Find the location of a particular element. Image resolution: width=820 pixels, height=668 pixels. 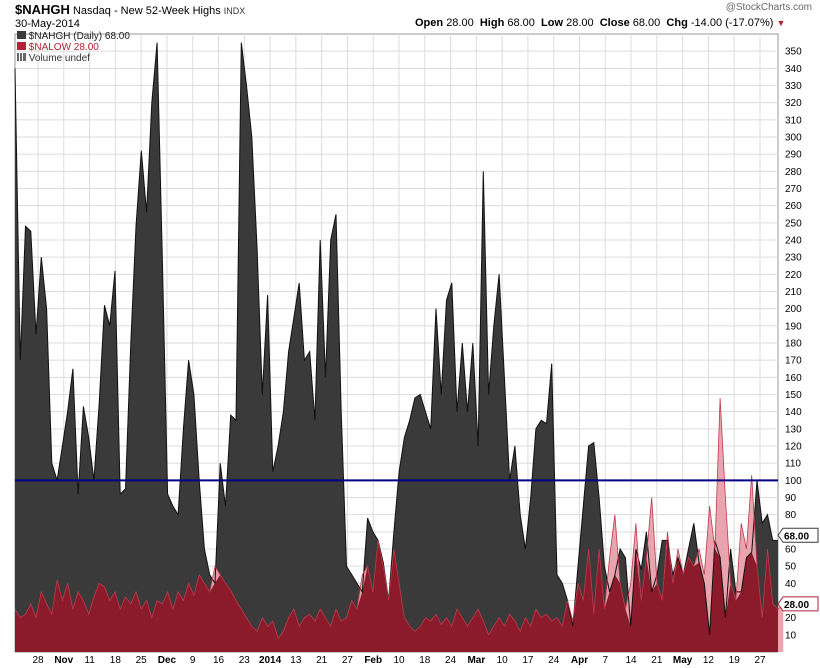

price-tags: 68.00 28.00 is located at coordinates (798, 569).